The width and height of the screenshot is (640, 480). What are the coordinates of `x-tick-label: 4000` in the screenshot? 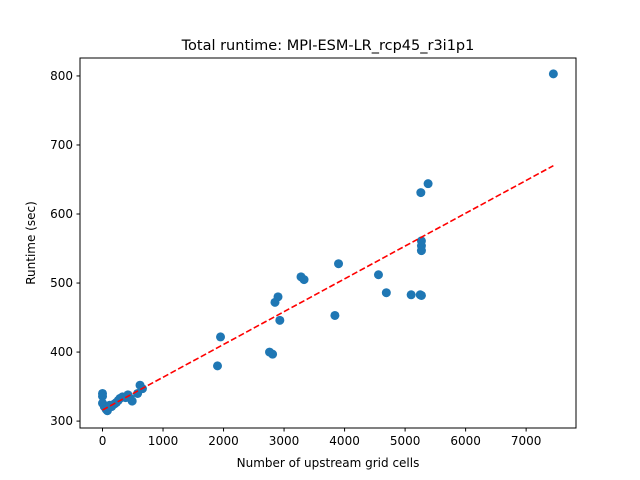 It's located at (344, 441).